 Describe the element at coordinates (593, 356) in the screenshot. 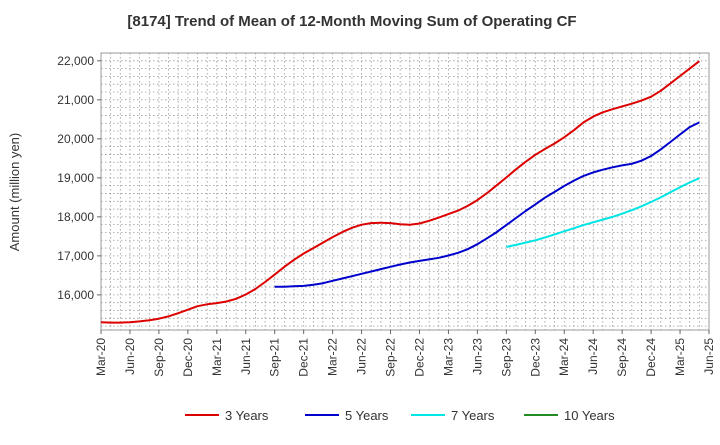

I see `x-tick-label: Jun-24` at that location.